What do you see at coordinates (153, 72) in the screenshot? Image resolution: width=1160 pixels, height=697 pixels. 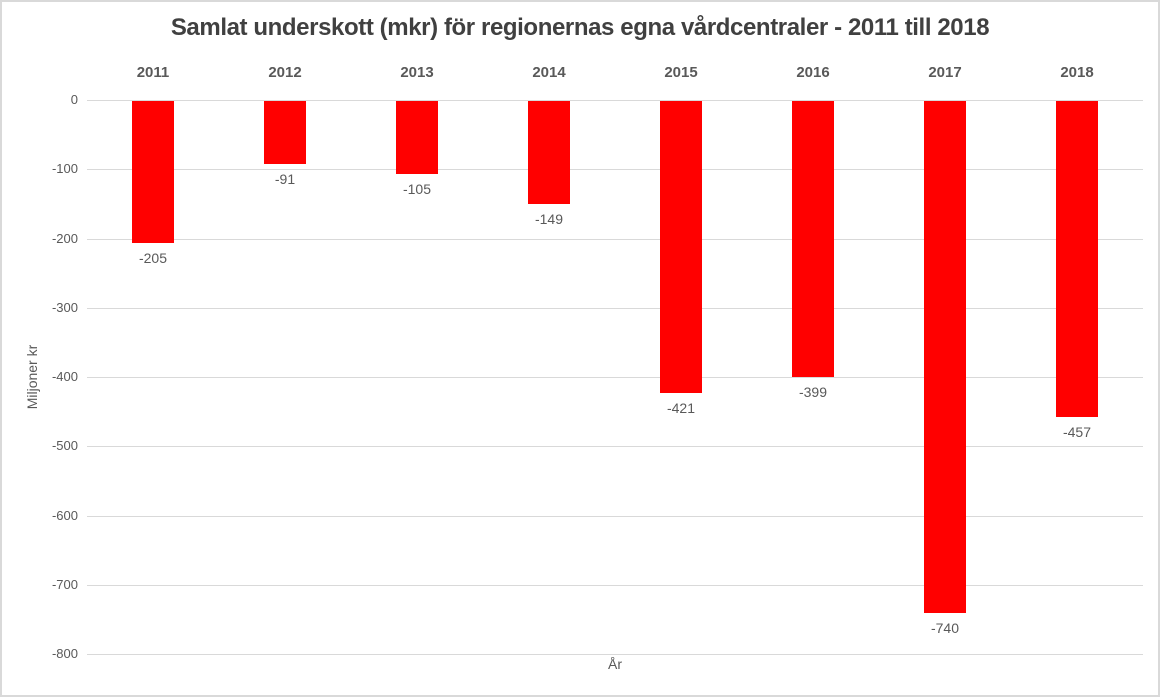 I see `category-label-2011: 2011` at bounding box center [153, 72].